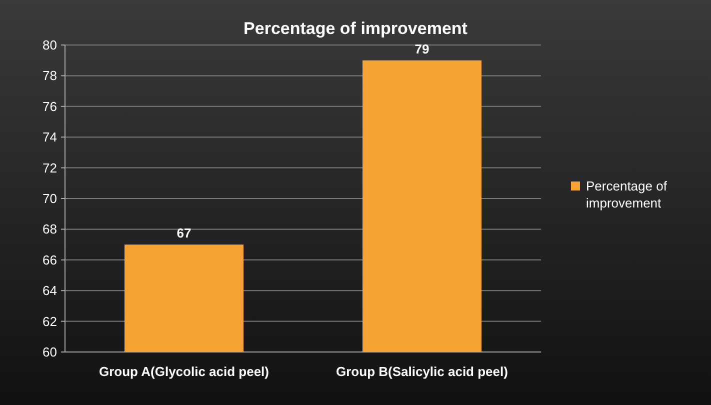 The height and width of the screenshot is (405, 711). I want to click on chart-title: Percentage of improvement, so click(356, 28).